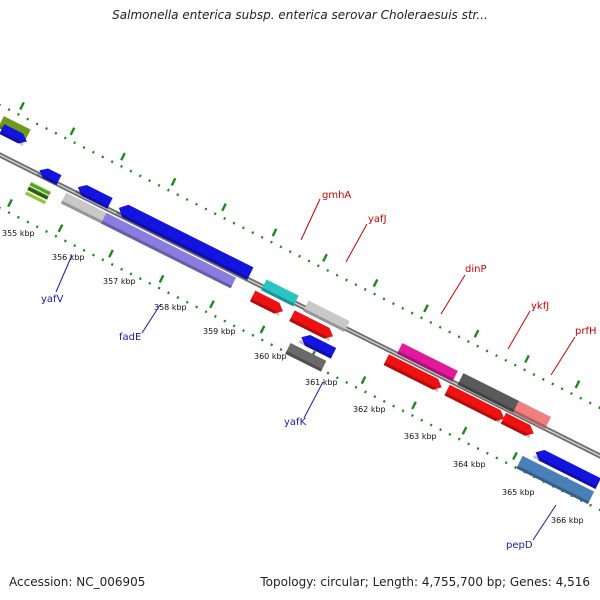  Describe the element at coordinates (18, 233) in the screenshot. I see `tick-label-355: 355 kbp` at that location.